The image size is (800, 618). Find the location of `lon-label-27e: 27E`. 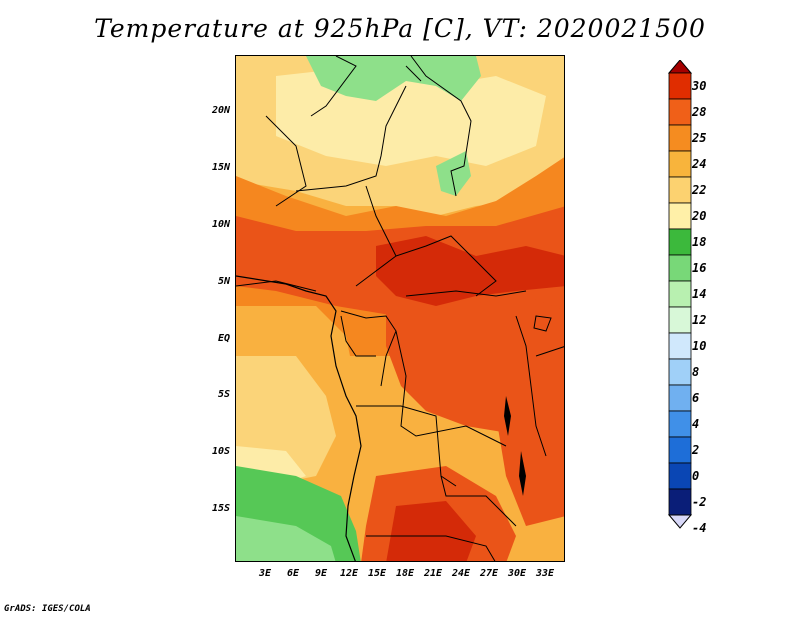

lon-label-27e: 27E is located at coordinates (489, 573).